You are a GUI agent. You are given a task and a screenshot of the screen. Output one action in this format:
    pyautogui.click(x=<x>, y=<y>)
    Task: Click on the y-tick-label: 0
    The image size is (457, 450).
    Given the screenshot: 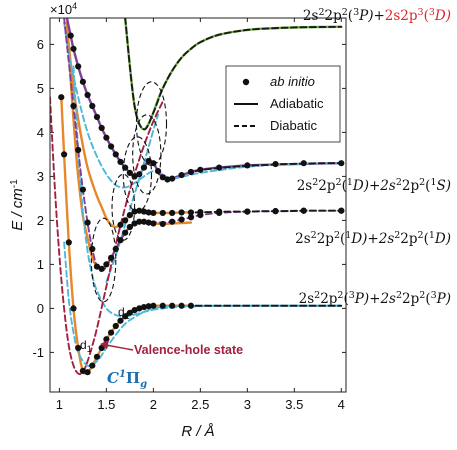 What is the action you would take?
    pyautogui.click(x=40, y=308)
    